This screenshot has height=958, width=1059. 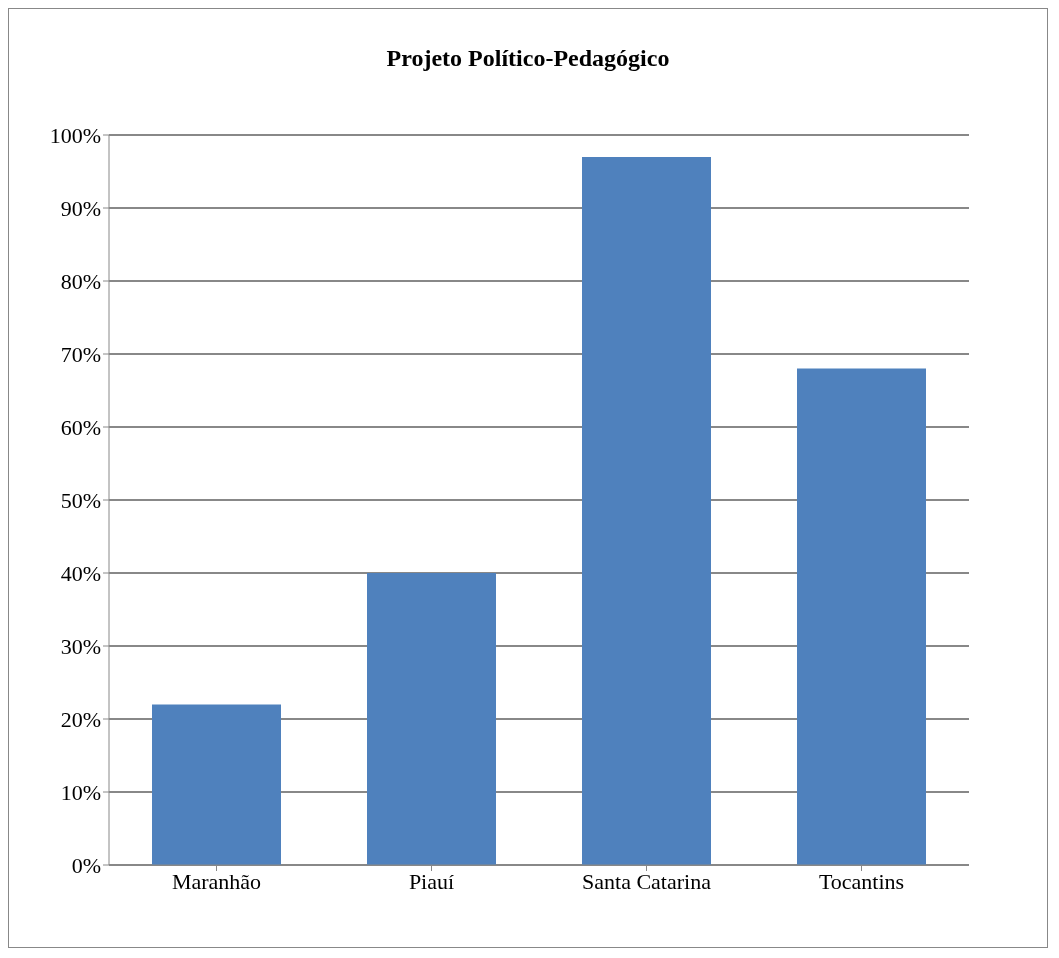 I want to click on y-tick-label: 20%, so click(x=80, y=719).